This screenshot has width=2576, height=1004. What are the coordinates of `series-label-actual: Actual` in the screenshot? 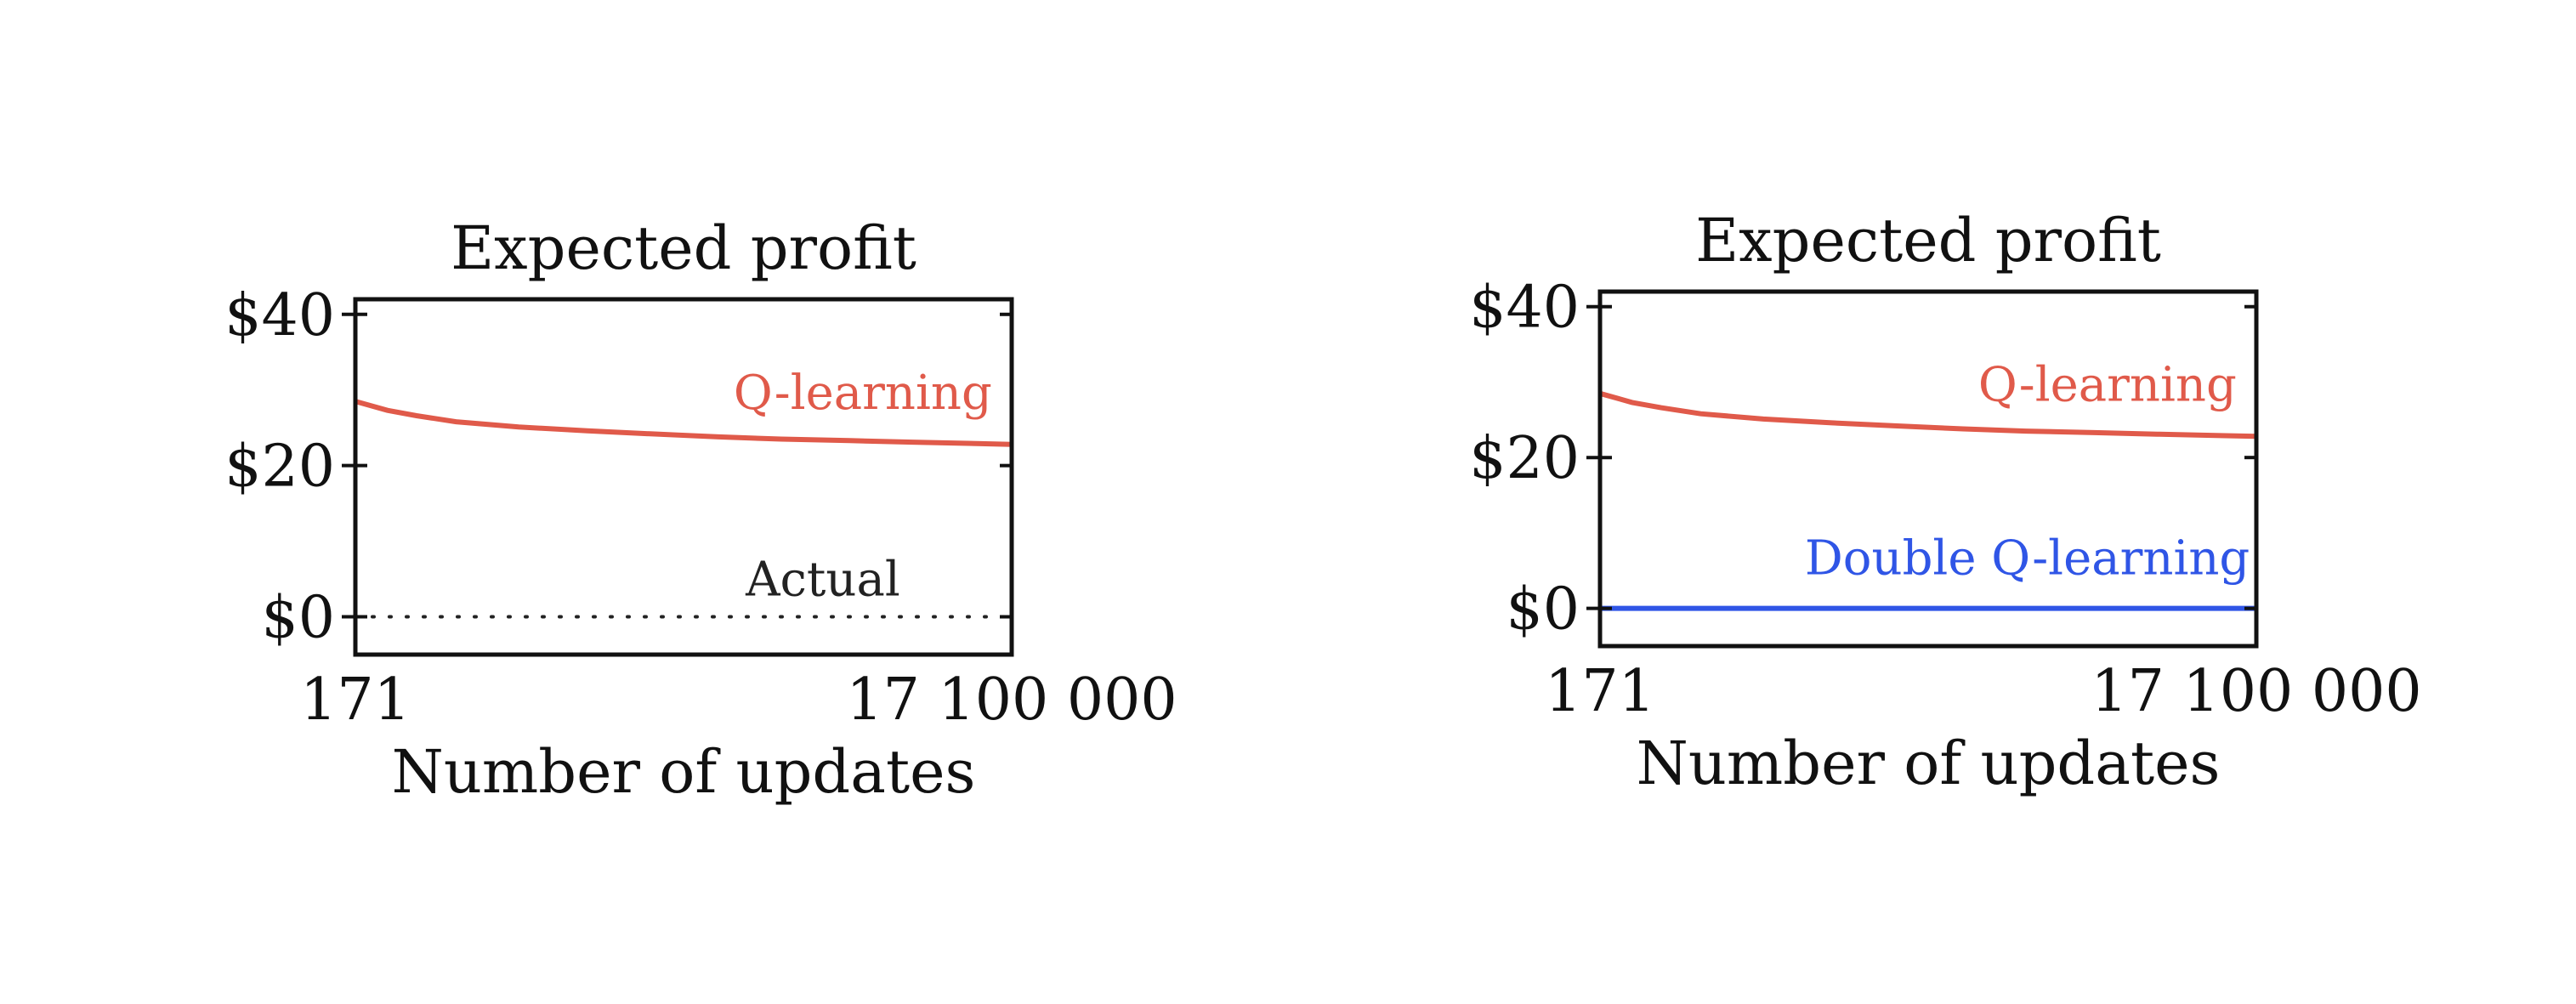 It's located at (823, 580).